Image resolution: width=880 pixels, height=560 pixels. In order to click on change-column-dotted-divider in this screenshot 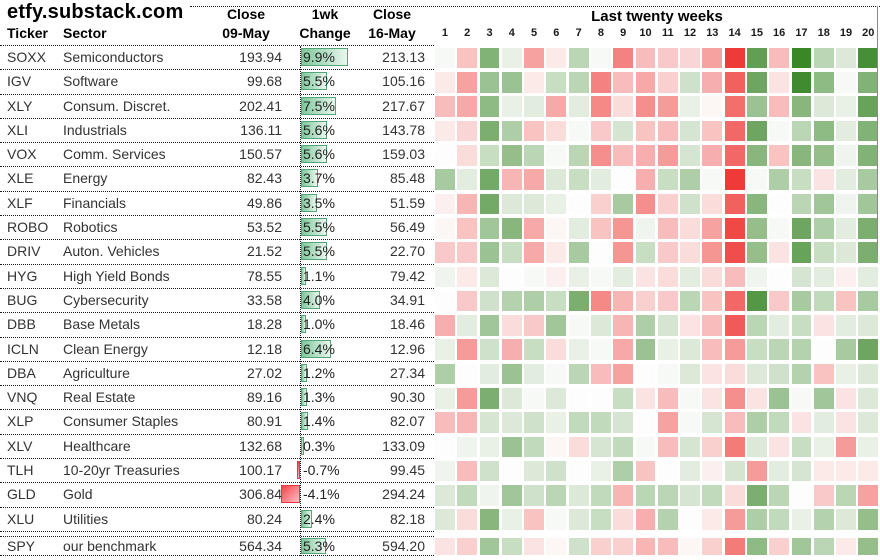, I will do `click(300, 301)`.